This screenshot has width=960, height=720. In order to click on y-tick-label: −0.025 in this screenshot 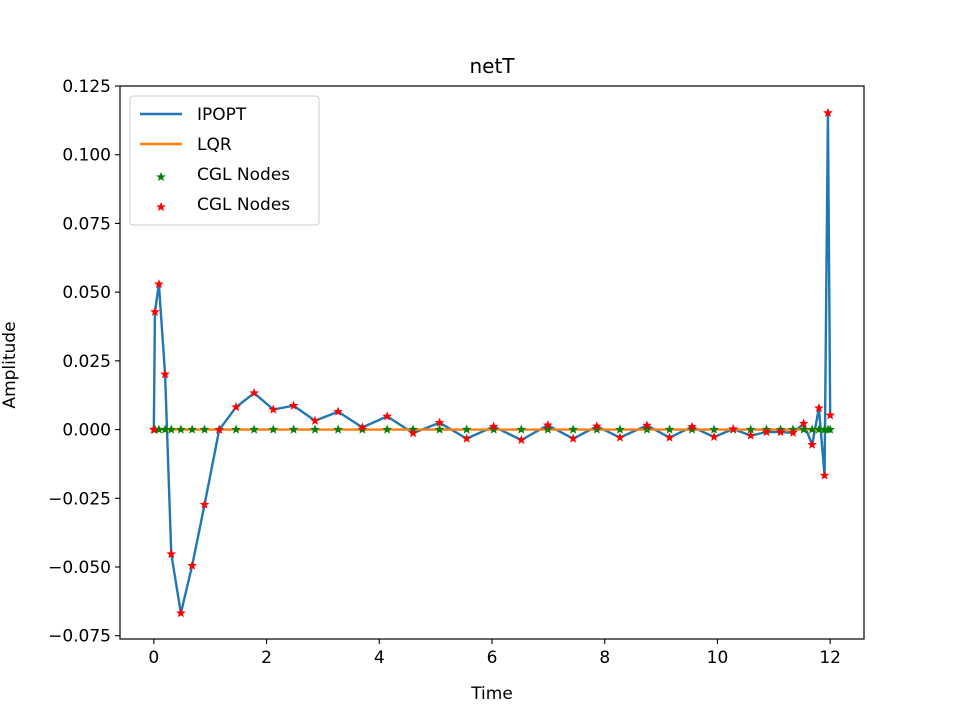, I will do `click(79, 499)`.